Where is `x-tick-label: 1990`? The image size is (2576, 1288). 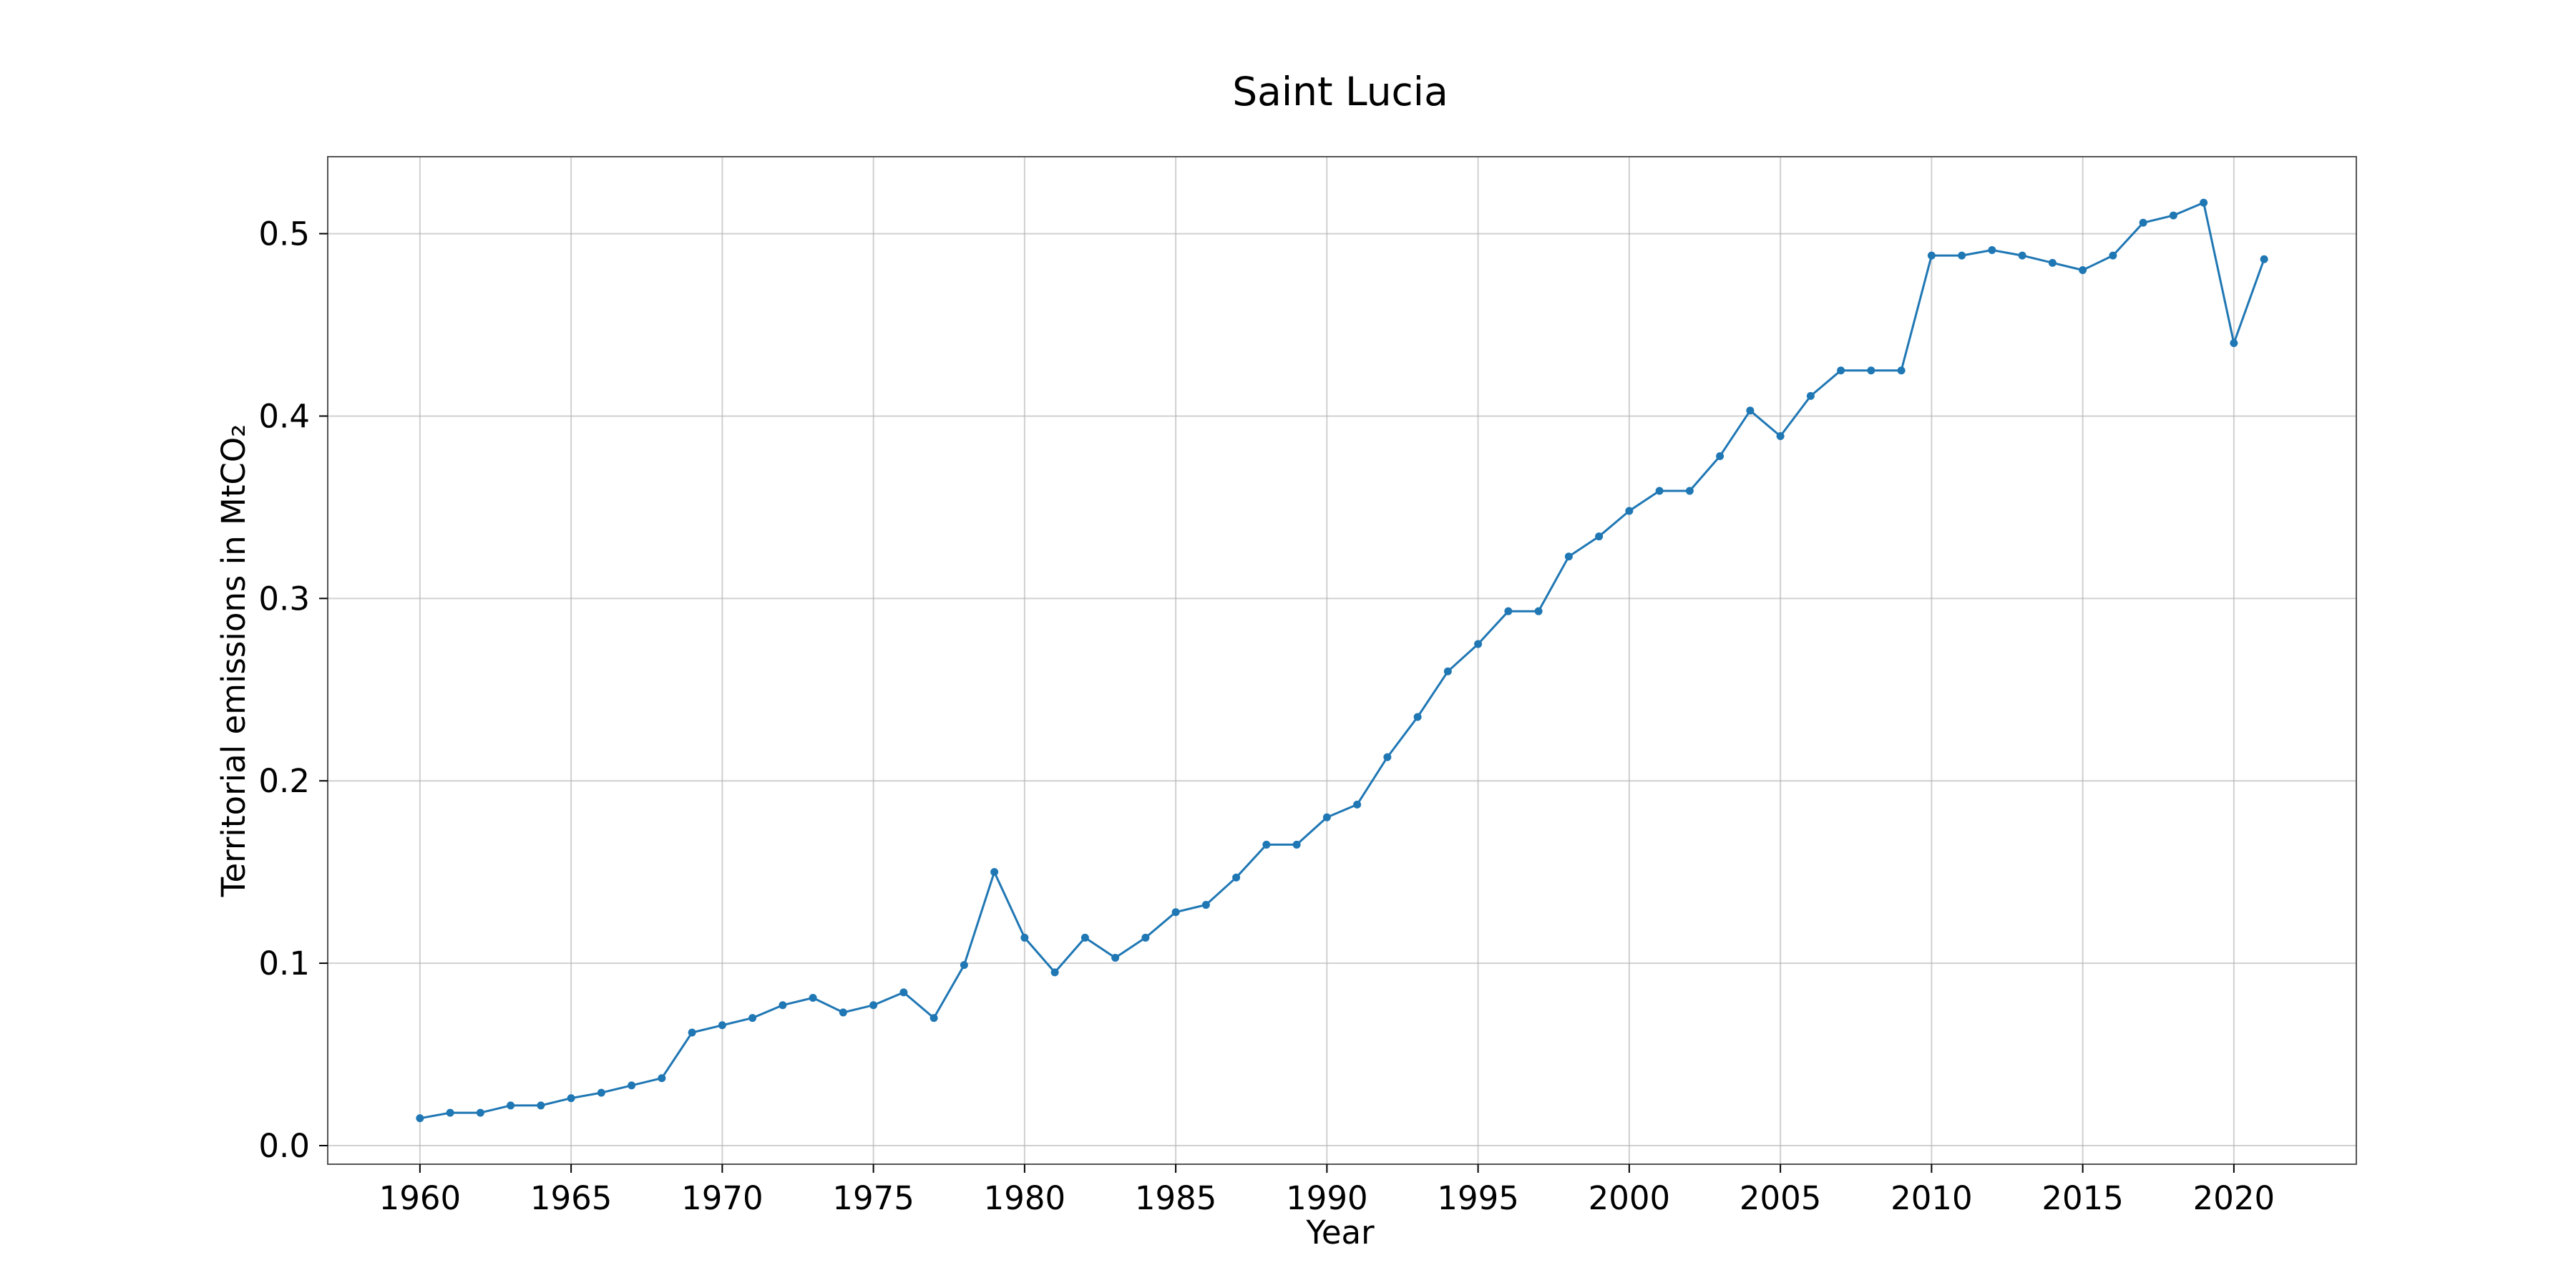
x-tick-label: 1990 is located at coordinates (1327, 1198).